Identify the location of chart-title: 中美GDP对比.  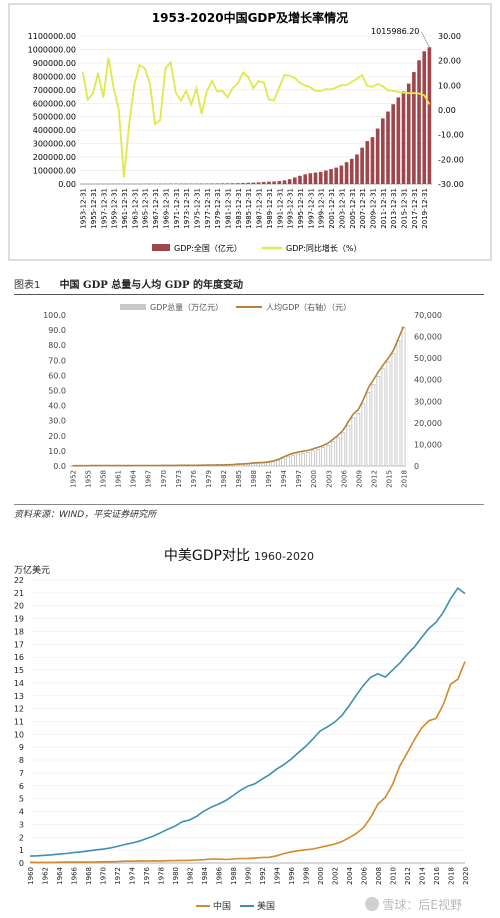
(207, 556).